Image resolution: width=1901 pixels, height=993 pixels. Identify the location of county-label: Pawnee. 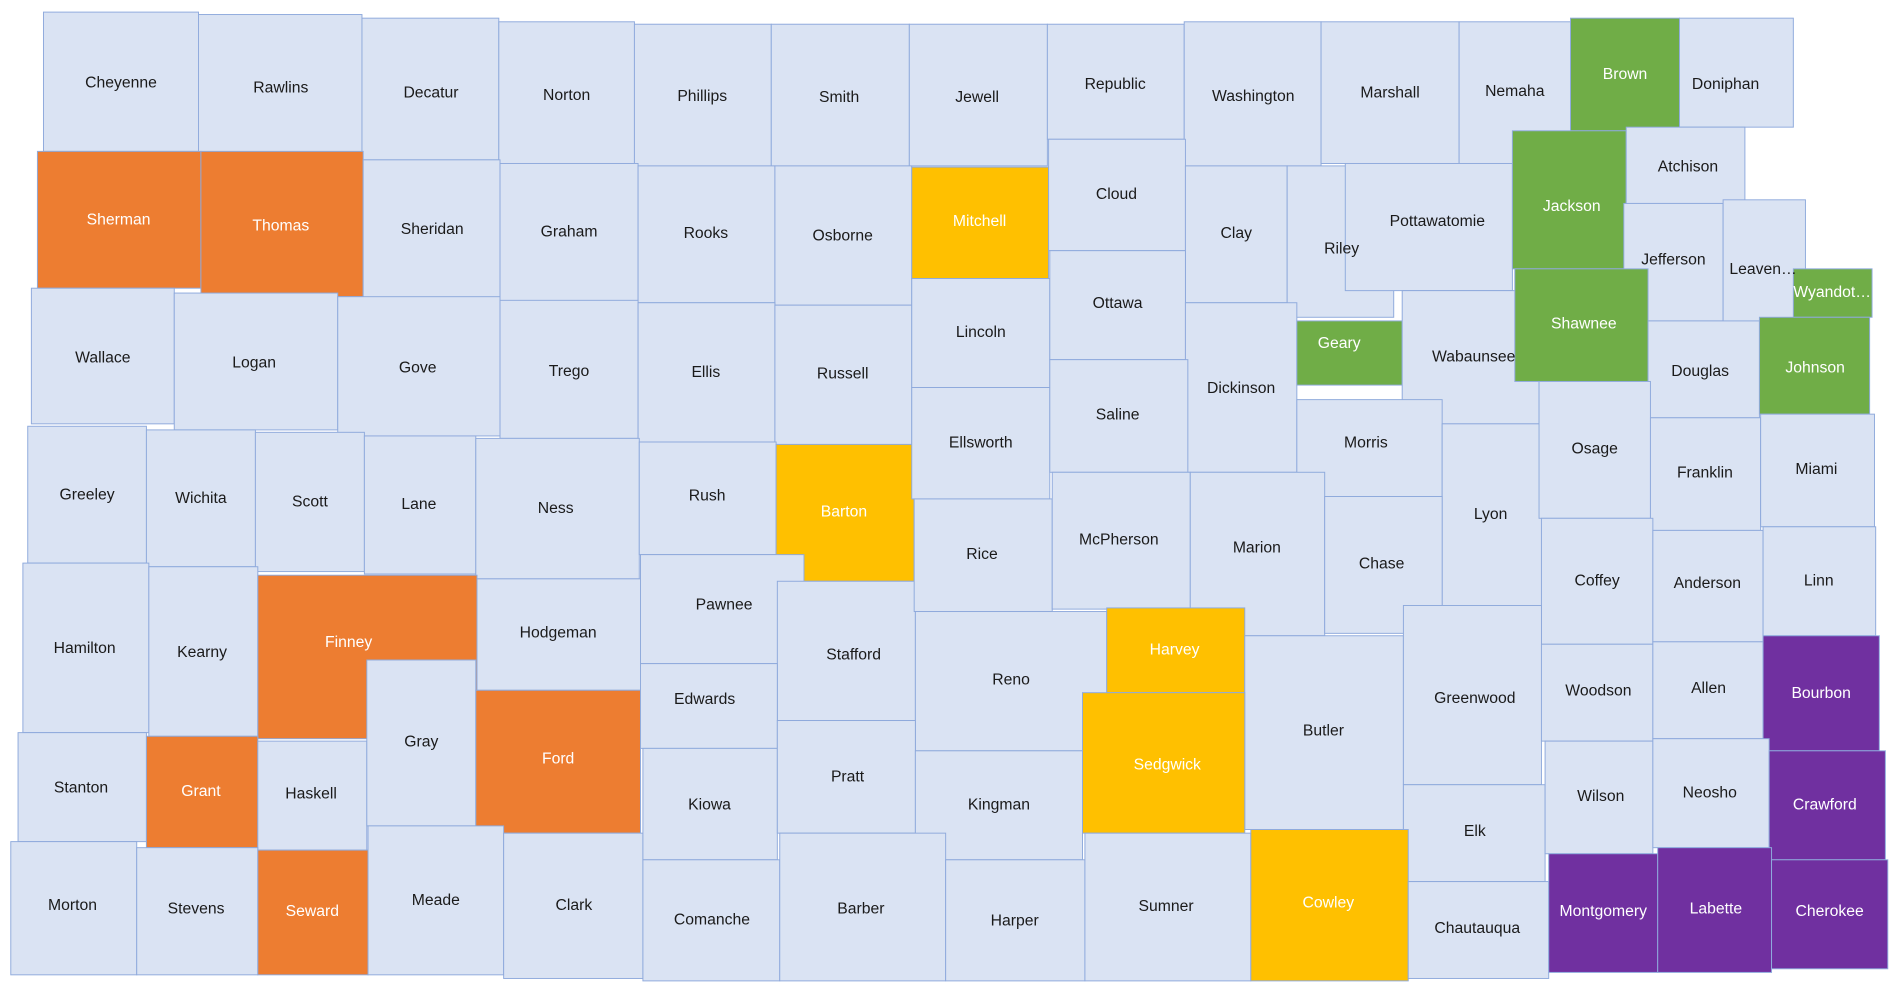
(724, 605).